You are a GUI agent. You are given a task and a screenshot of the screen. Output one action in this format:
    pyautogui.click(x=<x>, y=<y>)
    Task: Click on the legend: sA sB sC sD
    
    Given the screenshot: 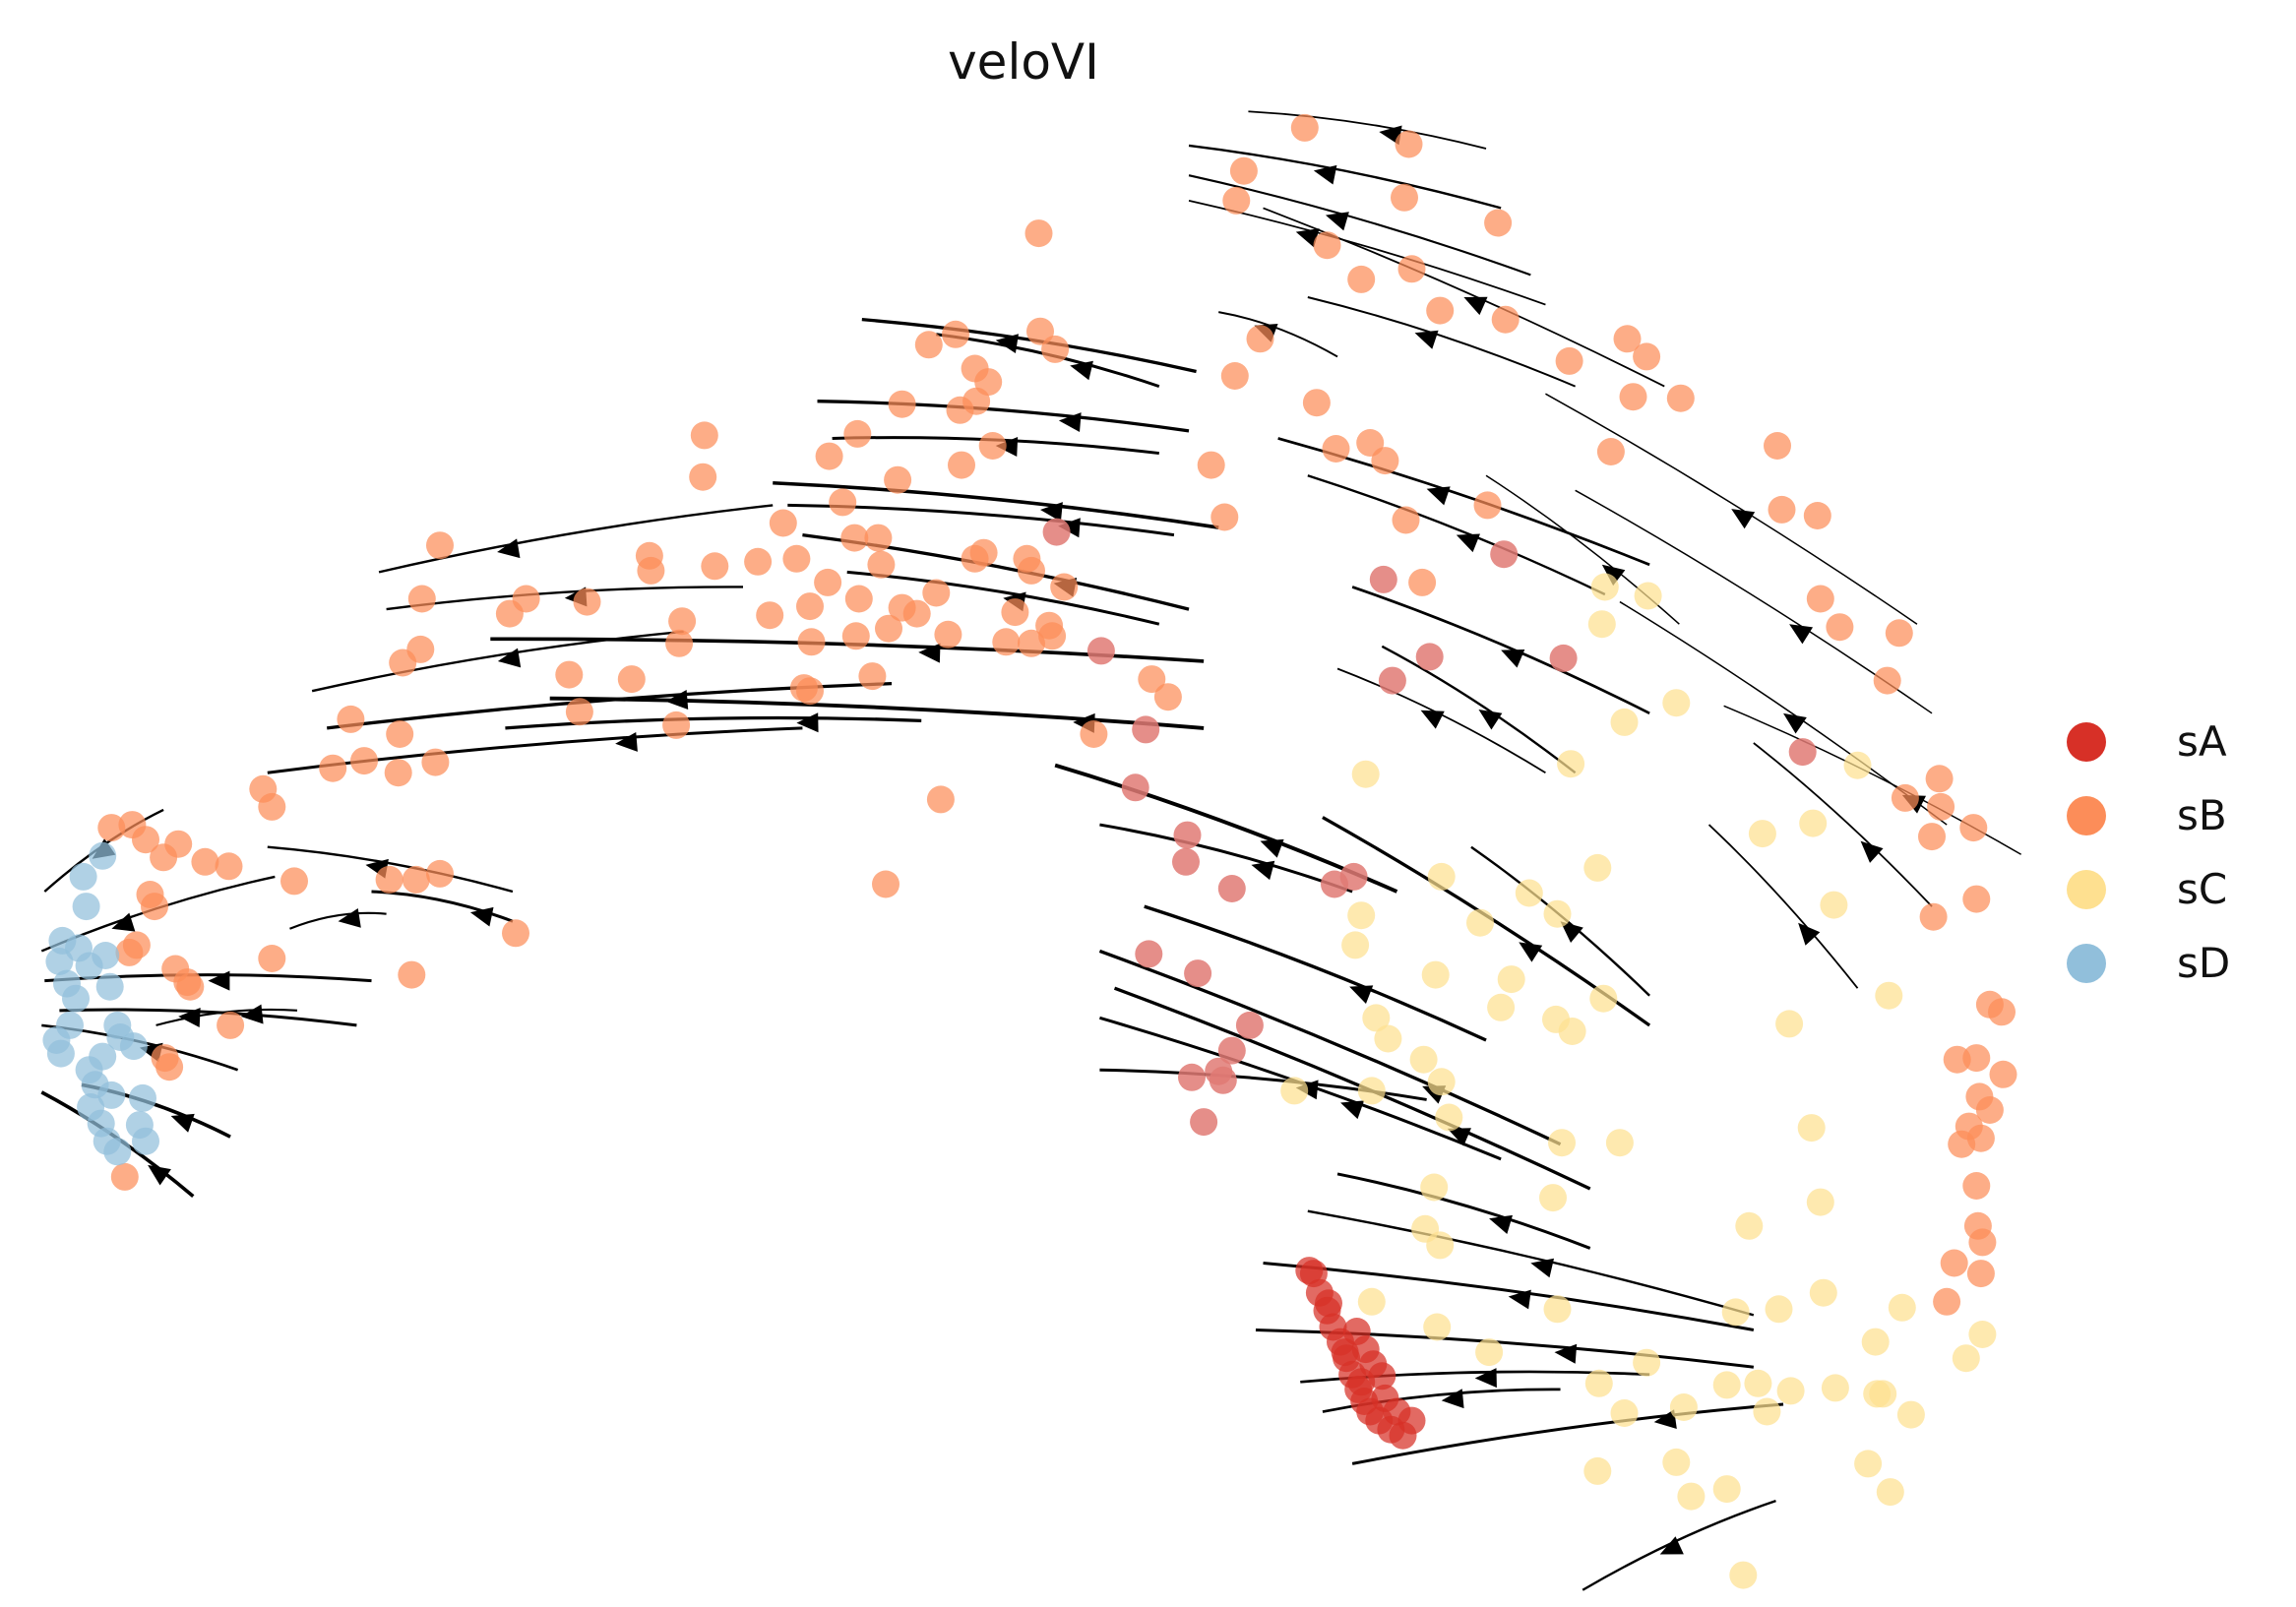 What is the action you would take?
    pyautogui.click(x=2148, y=852)
    